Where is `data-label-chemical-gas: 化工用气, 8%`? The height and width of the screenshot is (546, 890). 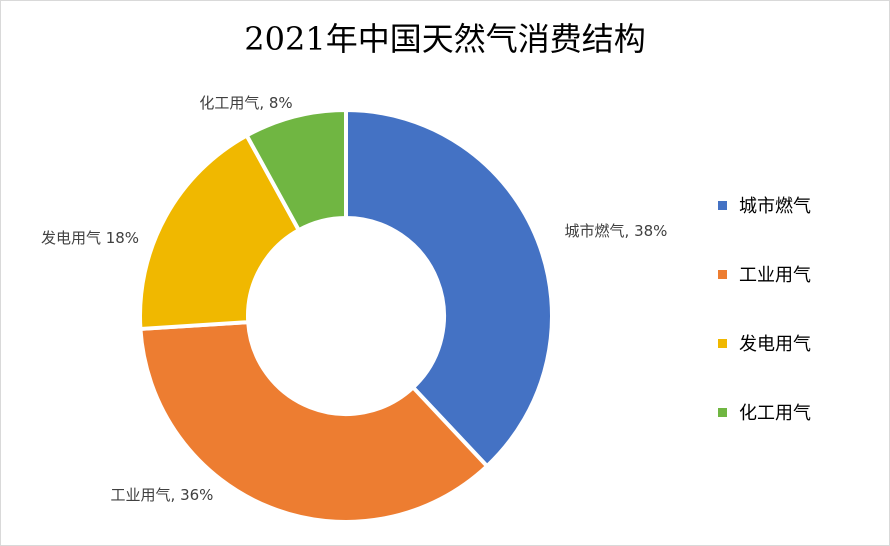
data-label-chemical-gas: 化工用气, 8% is located at coordinates (245, 103).